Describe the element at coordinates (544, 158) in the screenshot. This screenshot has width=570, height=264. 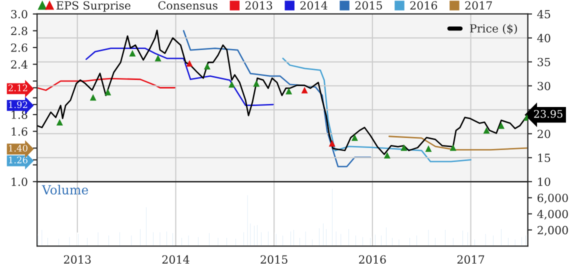
I see `y2-tick-label: 15` at that location.